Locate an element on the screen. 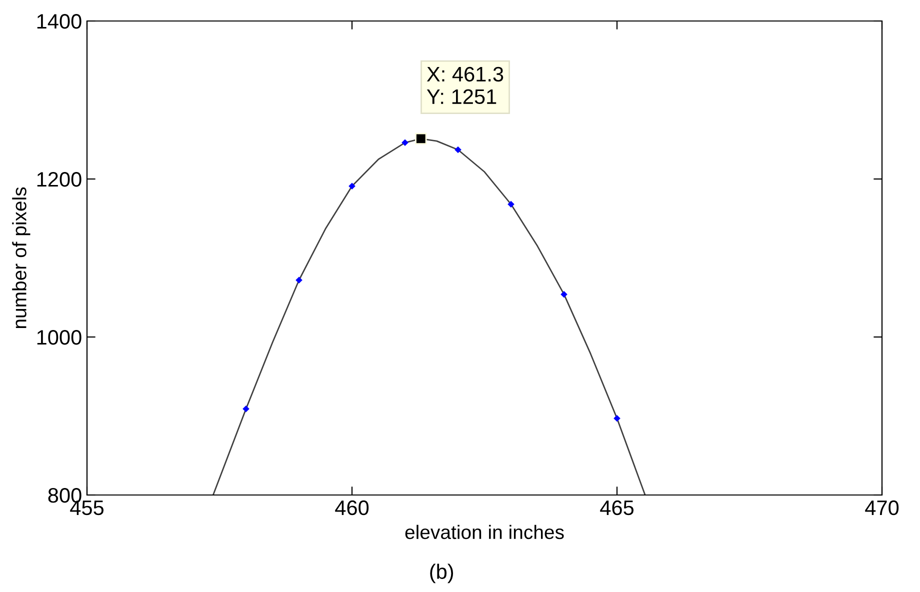 This screenshot has height=592, width=920. annotation: X: 461.3 Y: 1251 is located at coordinates (465, 85).